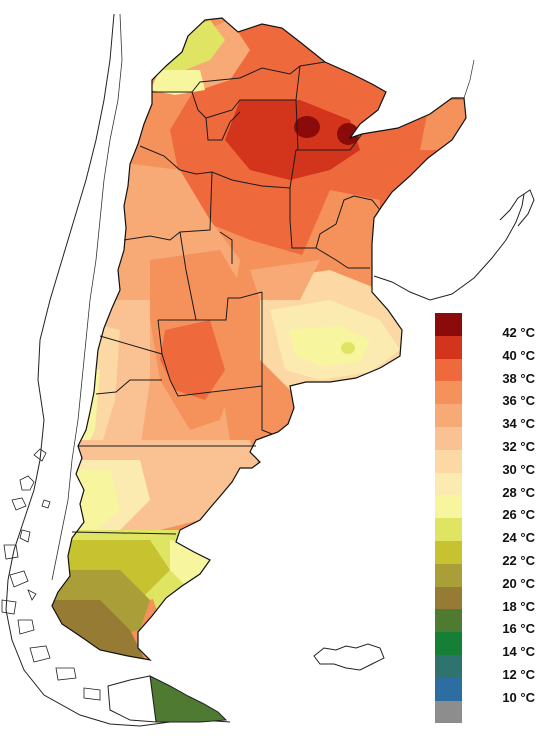 This screenshot has height=745, width=538. I want to click on legend-label: 16 °C, so click(518, 629).